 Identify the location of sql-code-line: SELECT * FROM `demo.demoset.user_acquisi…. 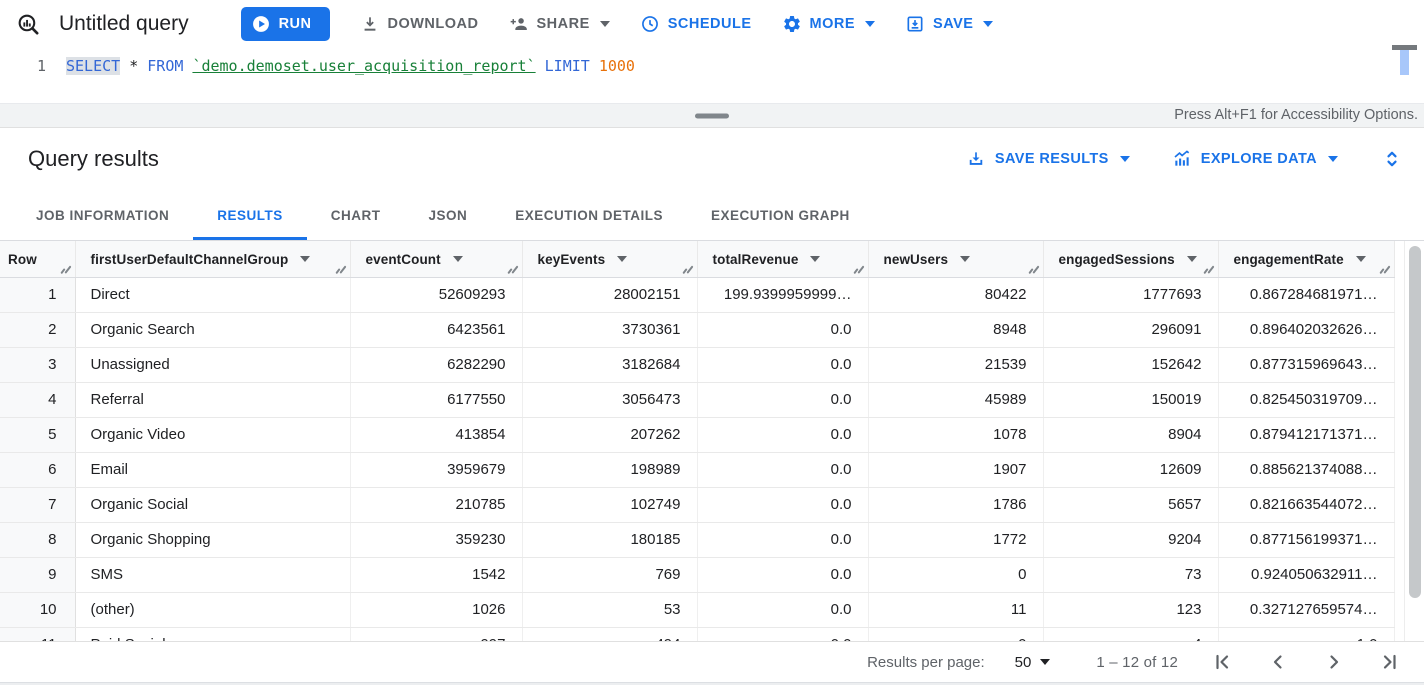
(350, 66).